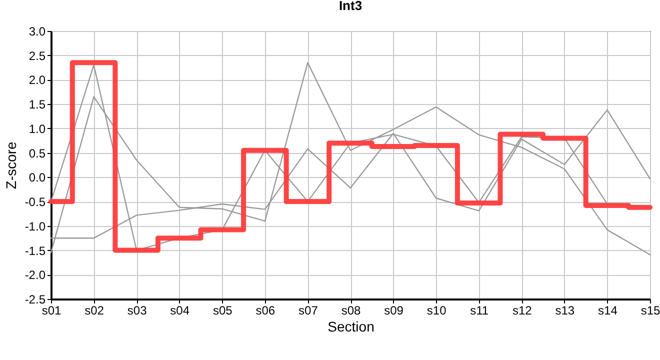  What do you see at coordinates (35, 202) in the screenshot?
I see `y-tick-label: -0.5` at bounding box center [35, 202].